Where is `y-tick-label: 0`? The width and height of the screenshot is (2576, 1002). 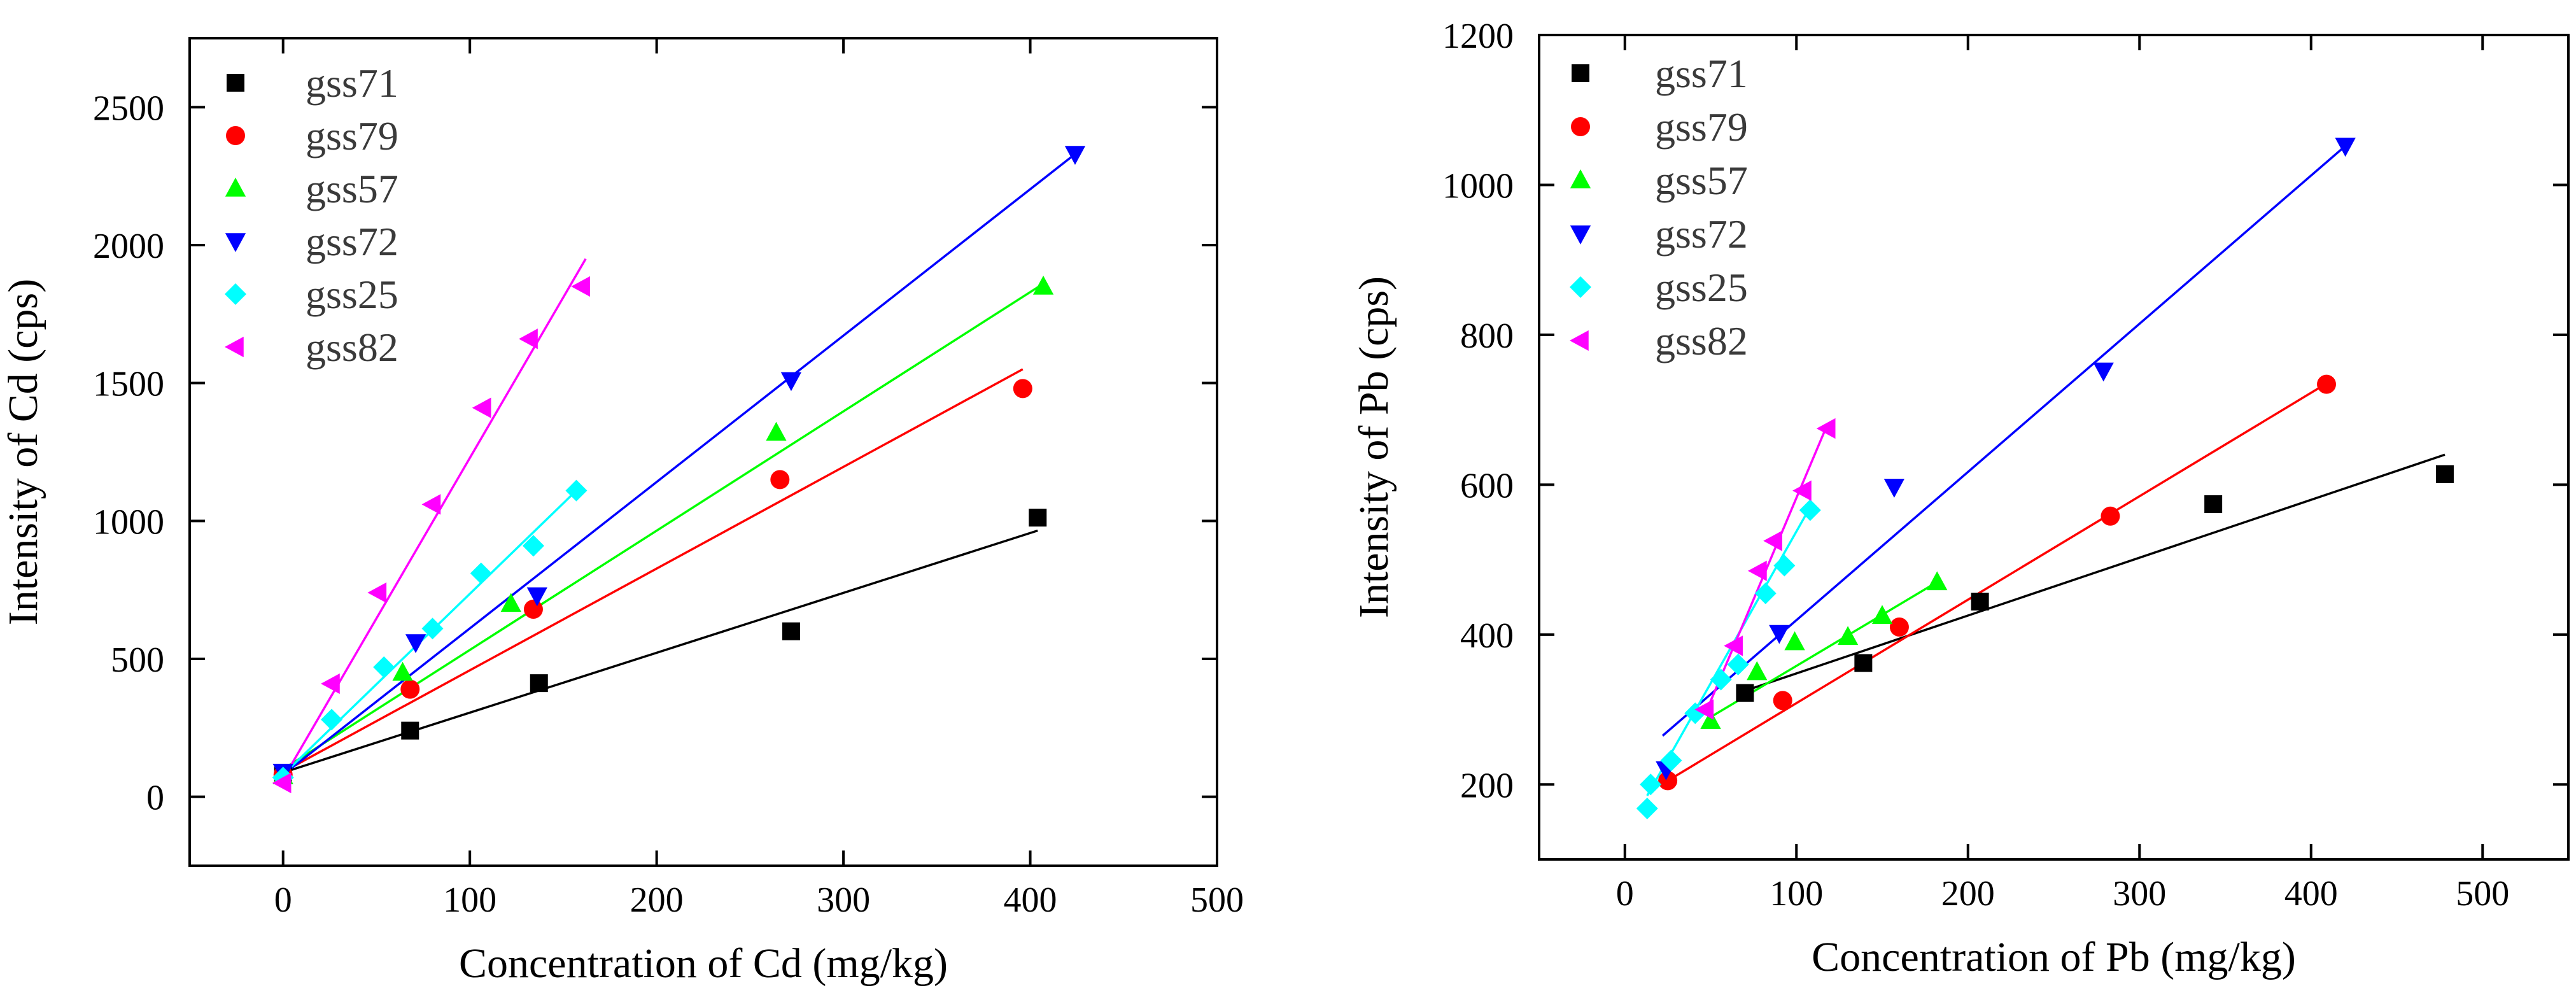 y-tick-label: 0 is located at coordinates (155, 799).